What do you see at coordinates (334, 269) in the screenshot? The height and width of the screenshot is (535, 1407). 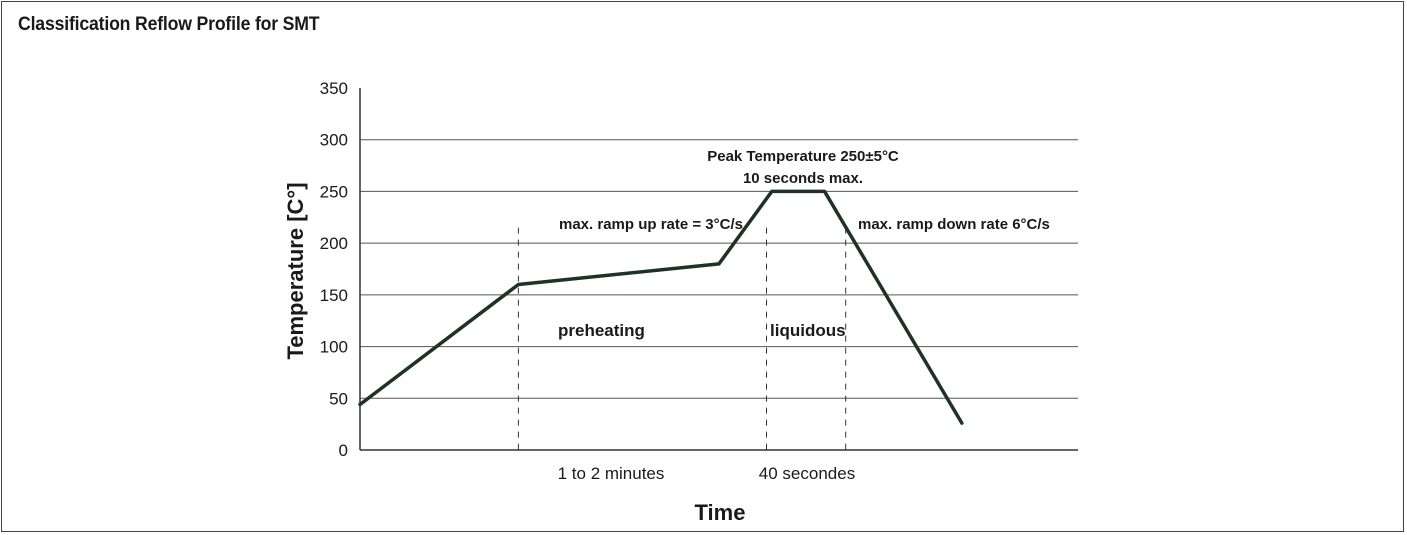 I see `y-axis-ticks: 0 50 100 150 200 250 300 350` at bounding box center [334, 269].